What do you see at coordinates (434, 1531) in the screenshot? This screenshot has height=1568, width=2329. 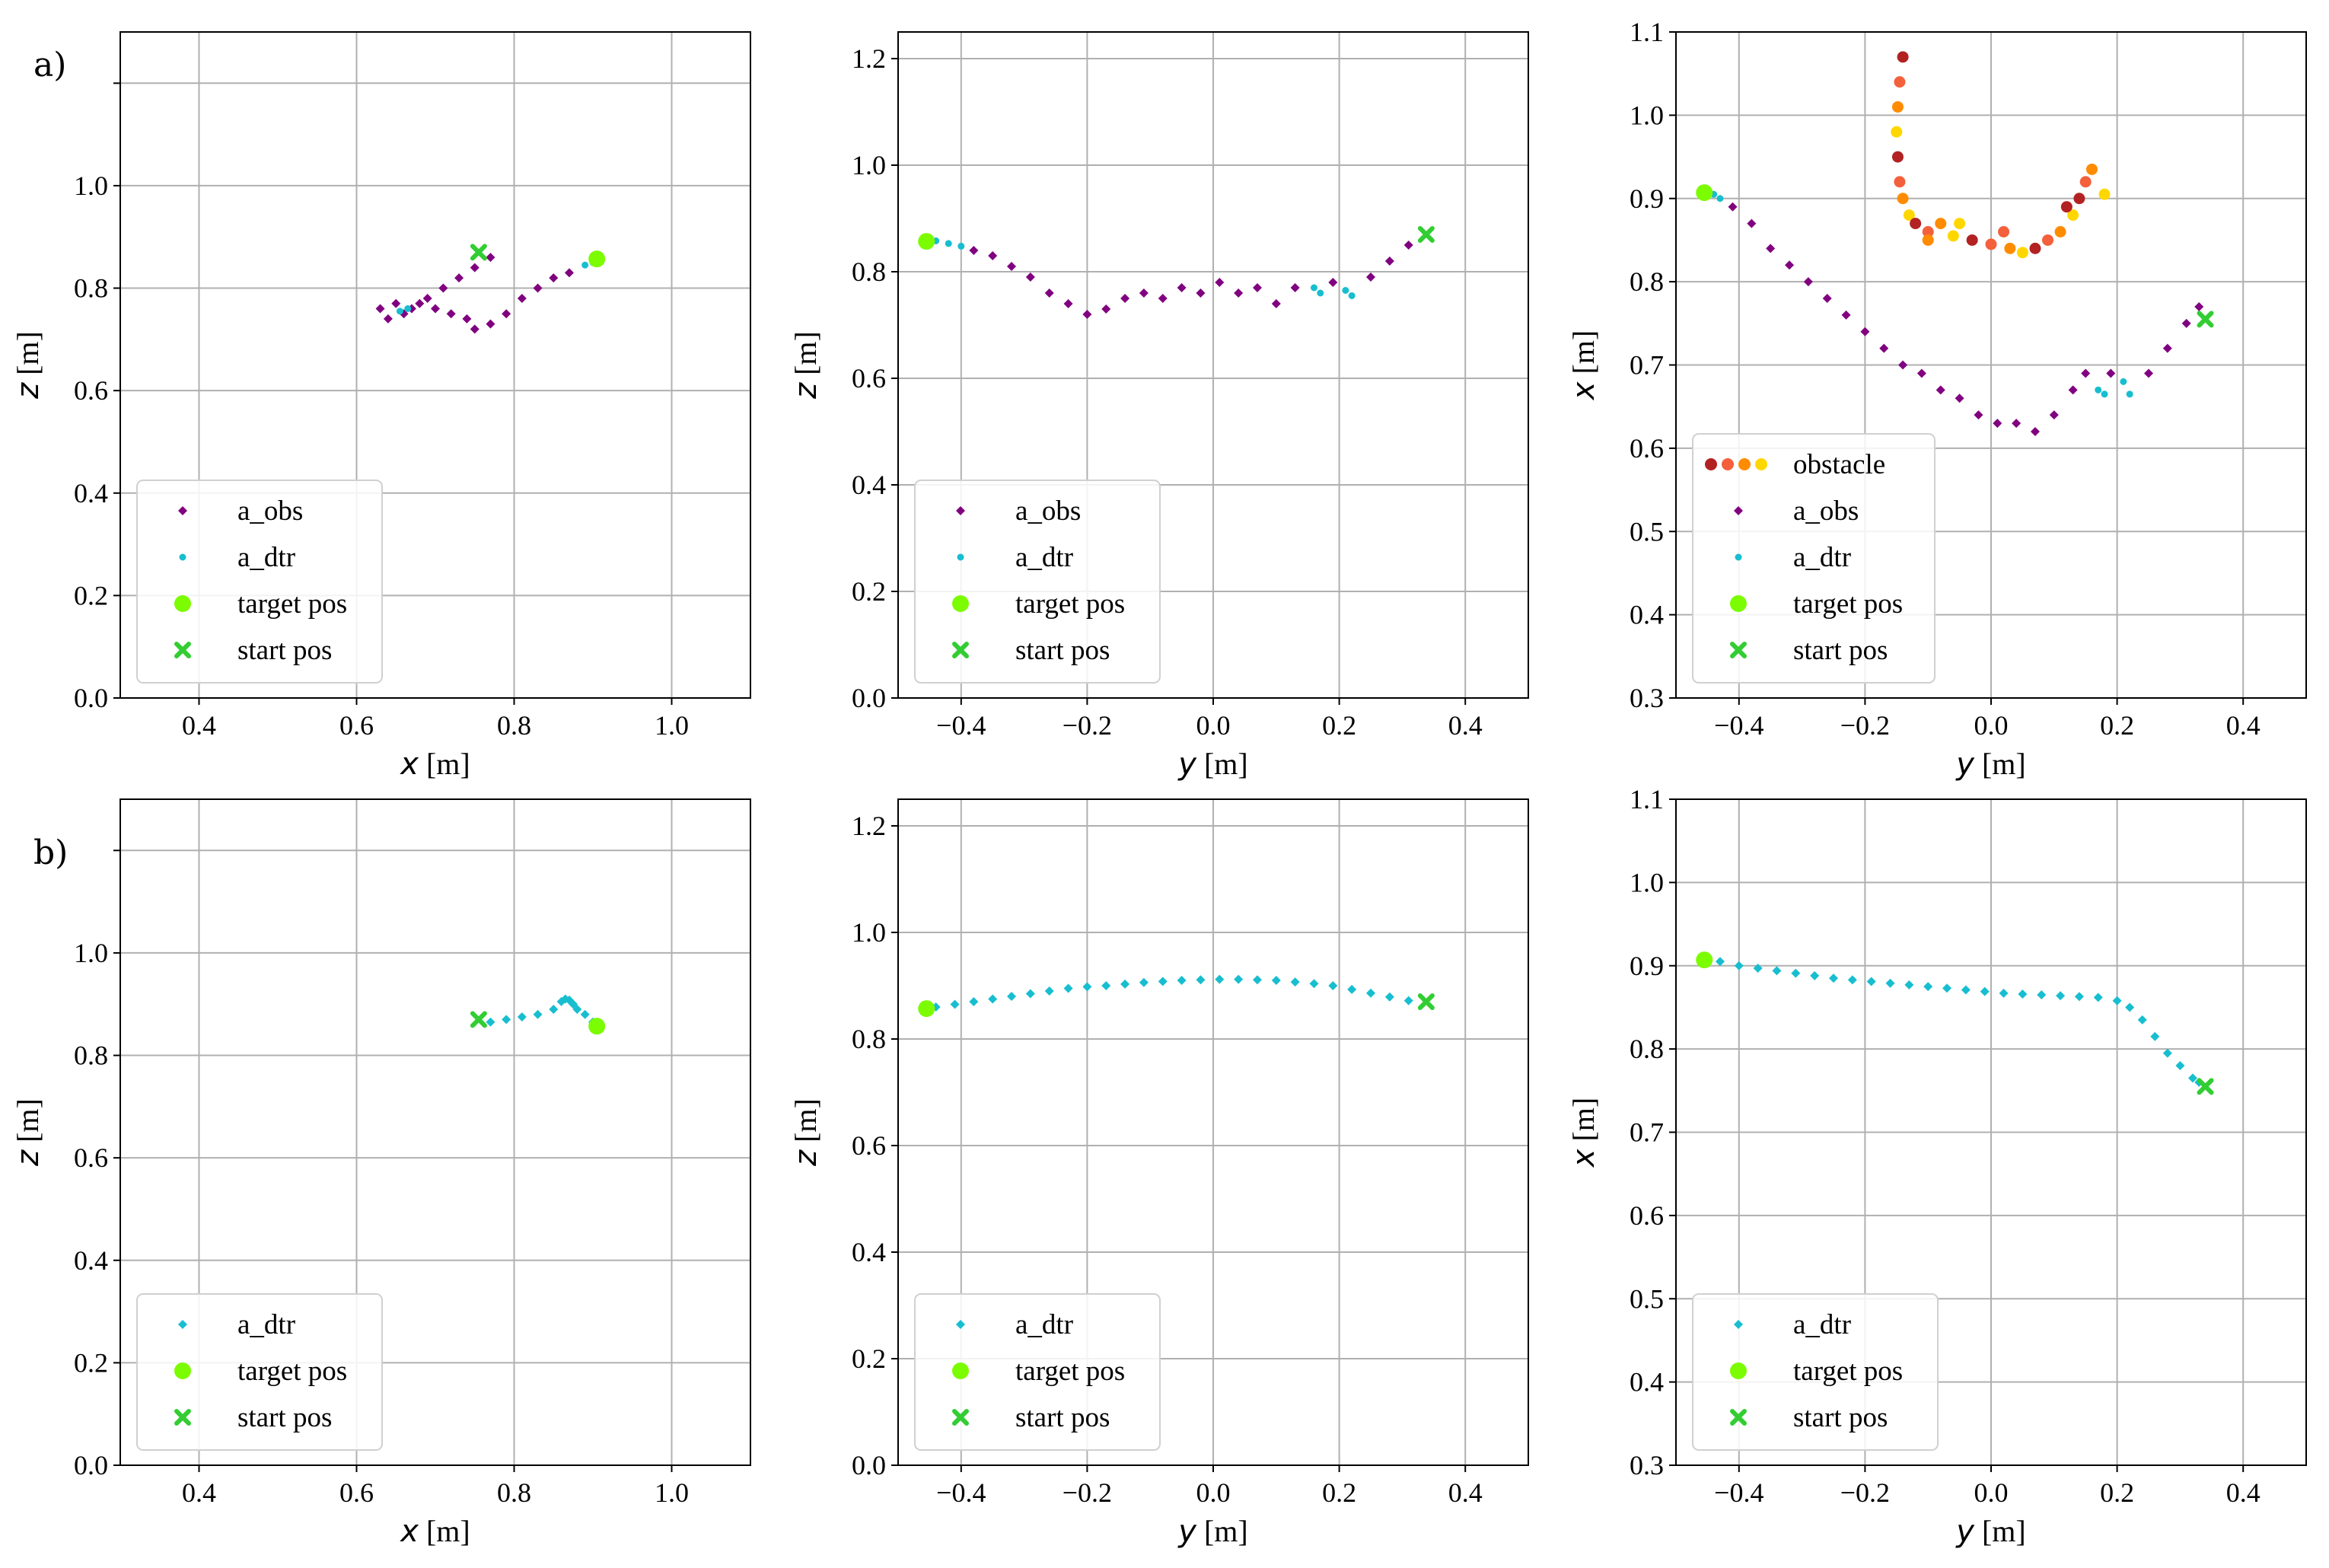 I see `xlabel-b1: x [m]` at bounding box center [434, 1531].